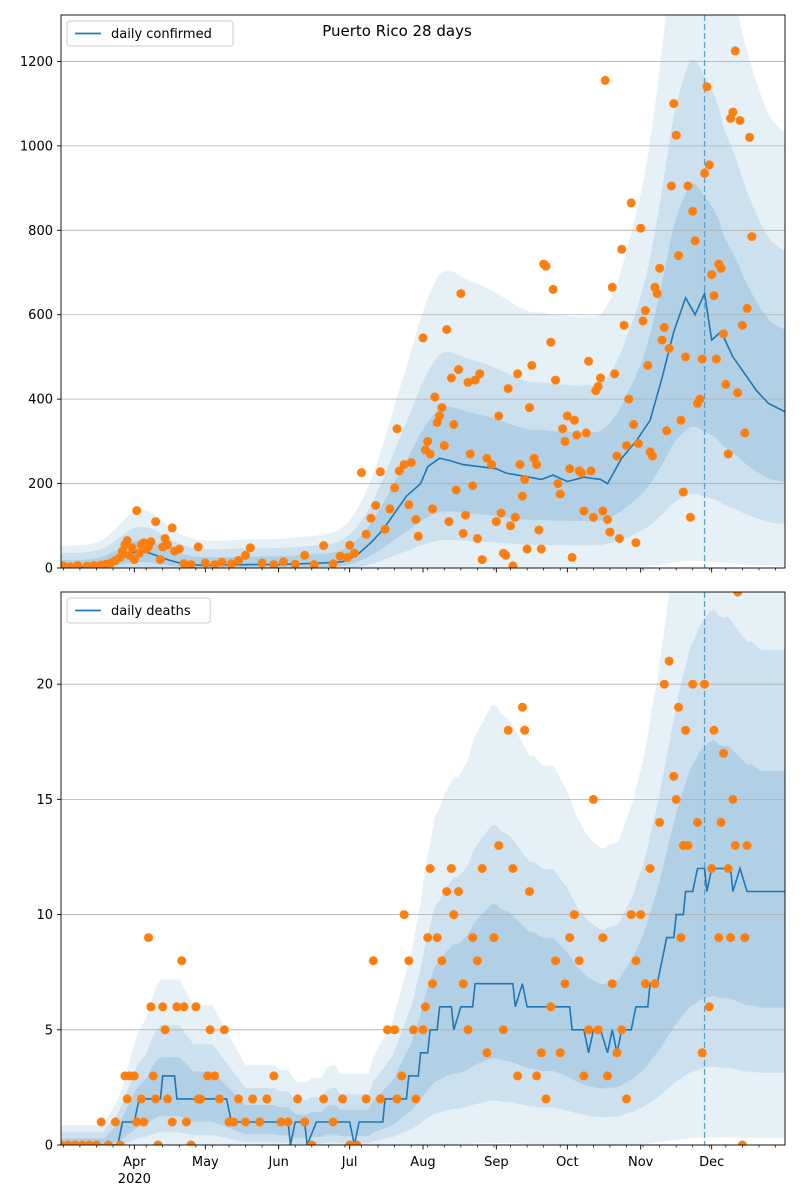 This screenshot has width=800, height=1200. Describe the element at coordinates (397, 31) in the screenshot. I see `figure-title: Puerto Rico 28 days` at that location.